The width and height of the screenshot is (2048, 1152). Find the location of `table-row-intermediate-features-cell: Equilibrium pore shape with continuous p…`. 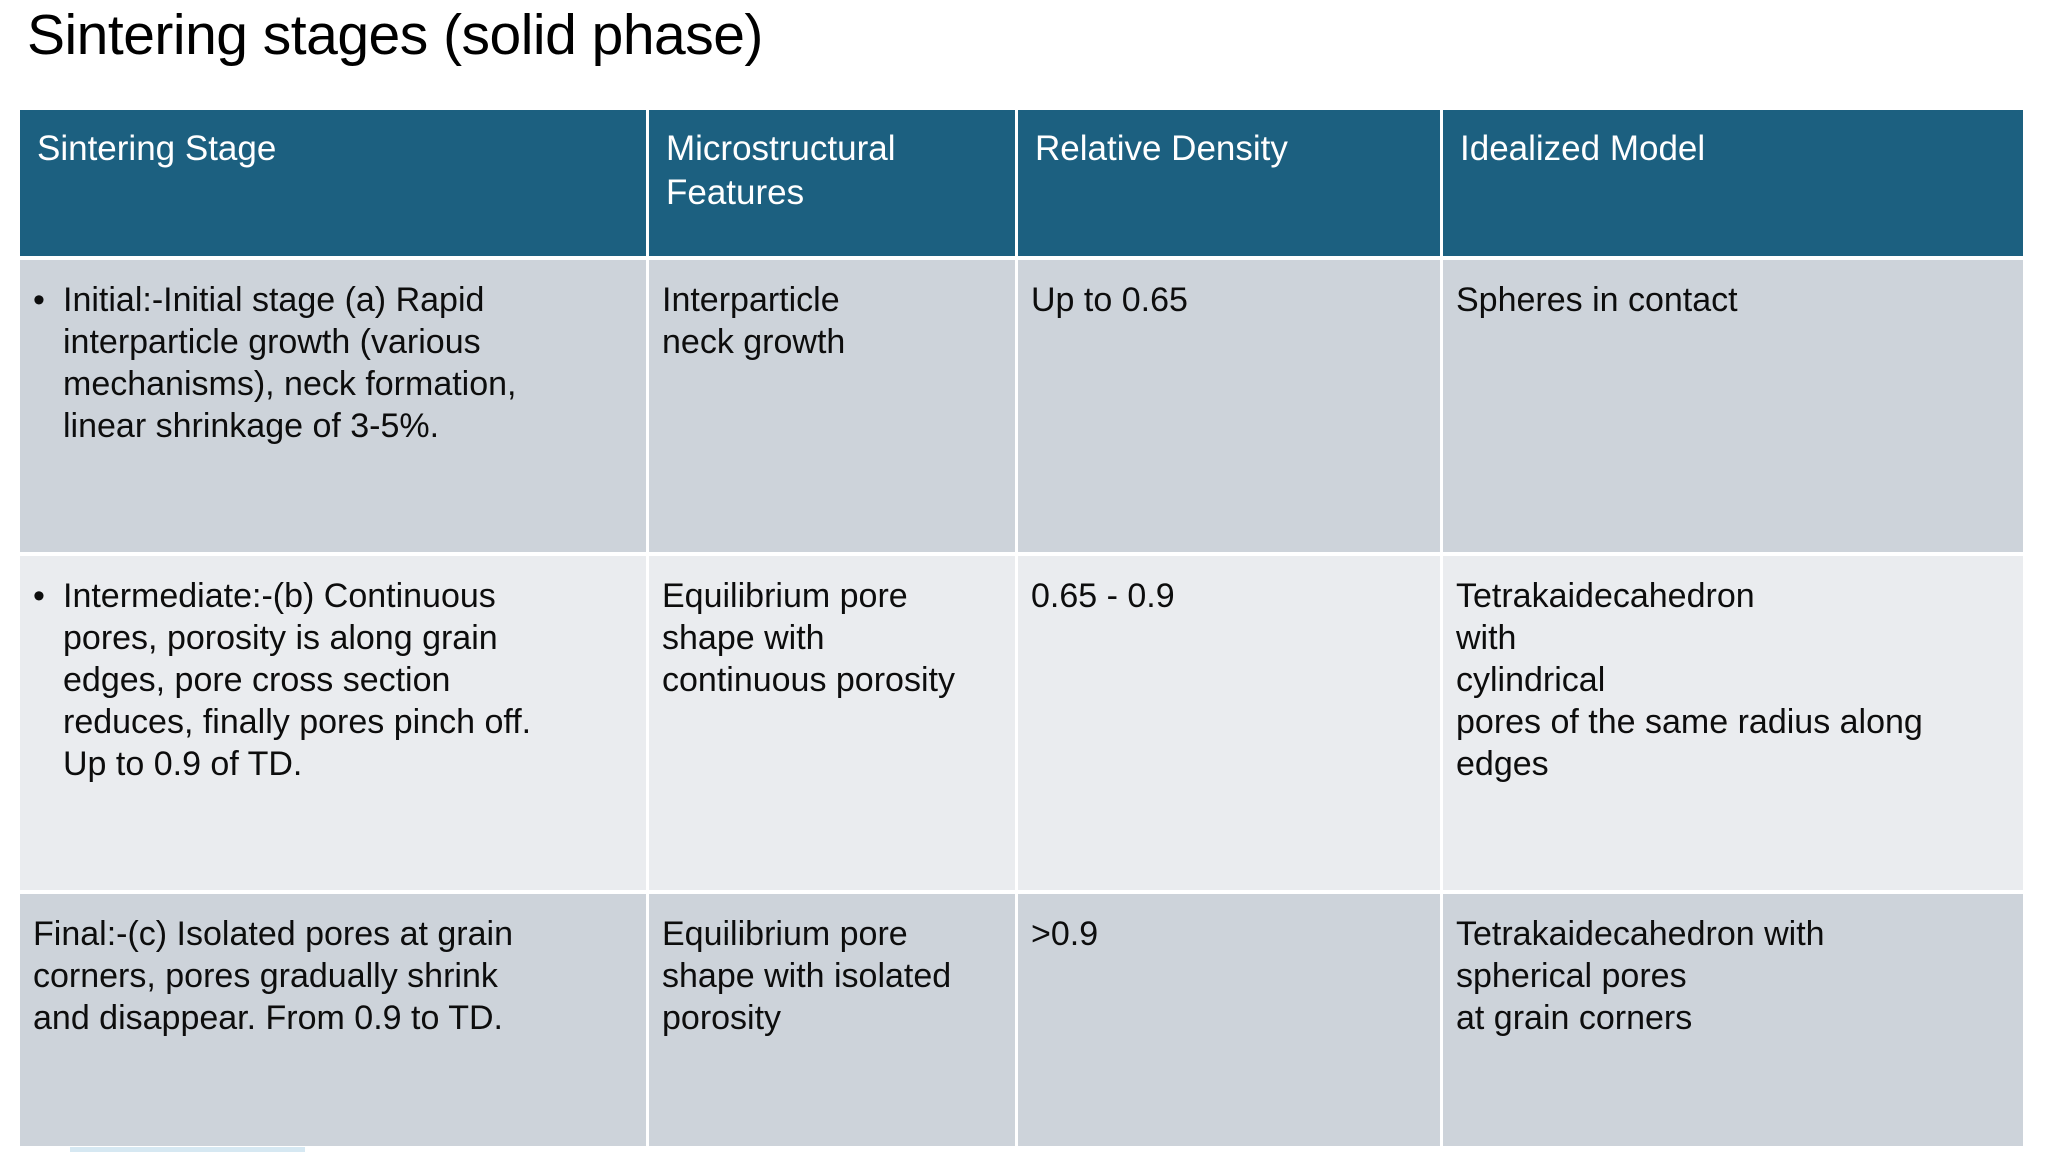

table-row-intermediate-features-cell: Equilibrium pore shape with continuous p… is located at coordinates (832, 723).